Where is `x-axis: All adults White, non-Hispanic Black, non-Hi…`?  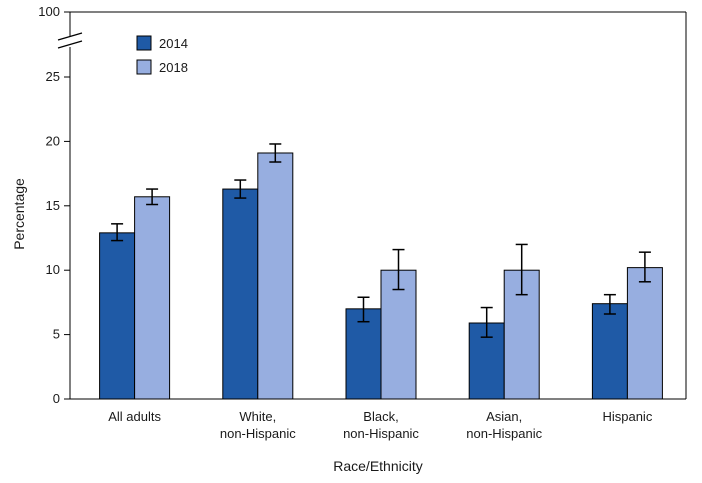 x-axis: All adults White, non-Hispanic Black, non-Hi… is located at coordinates (380, 425).